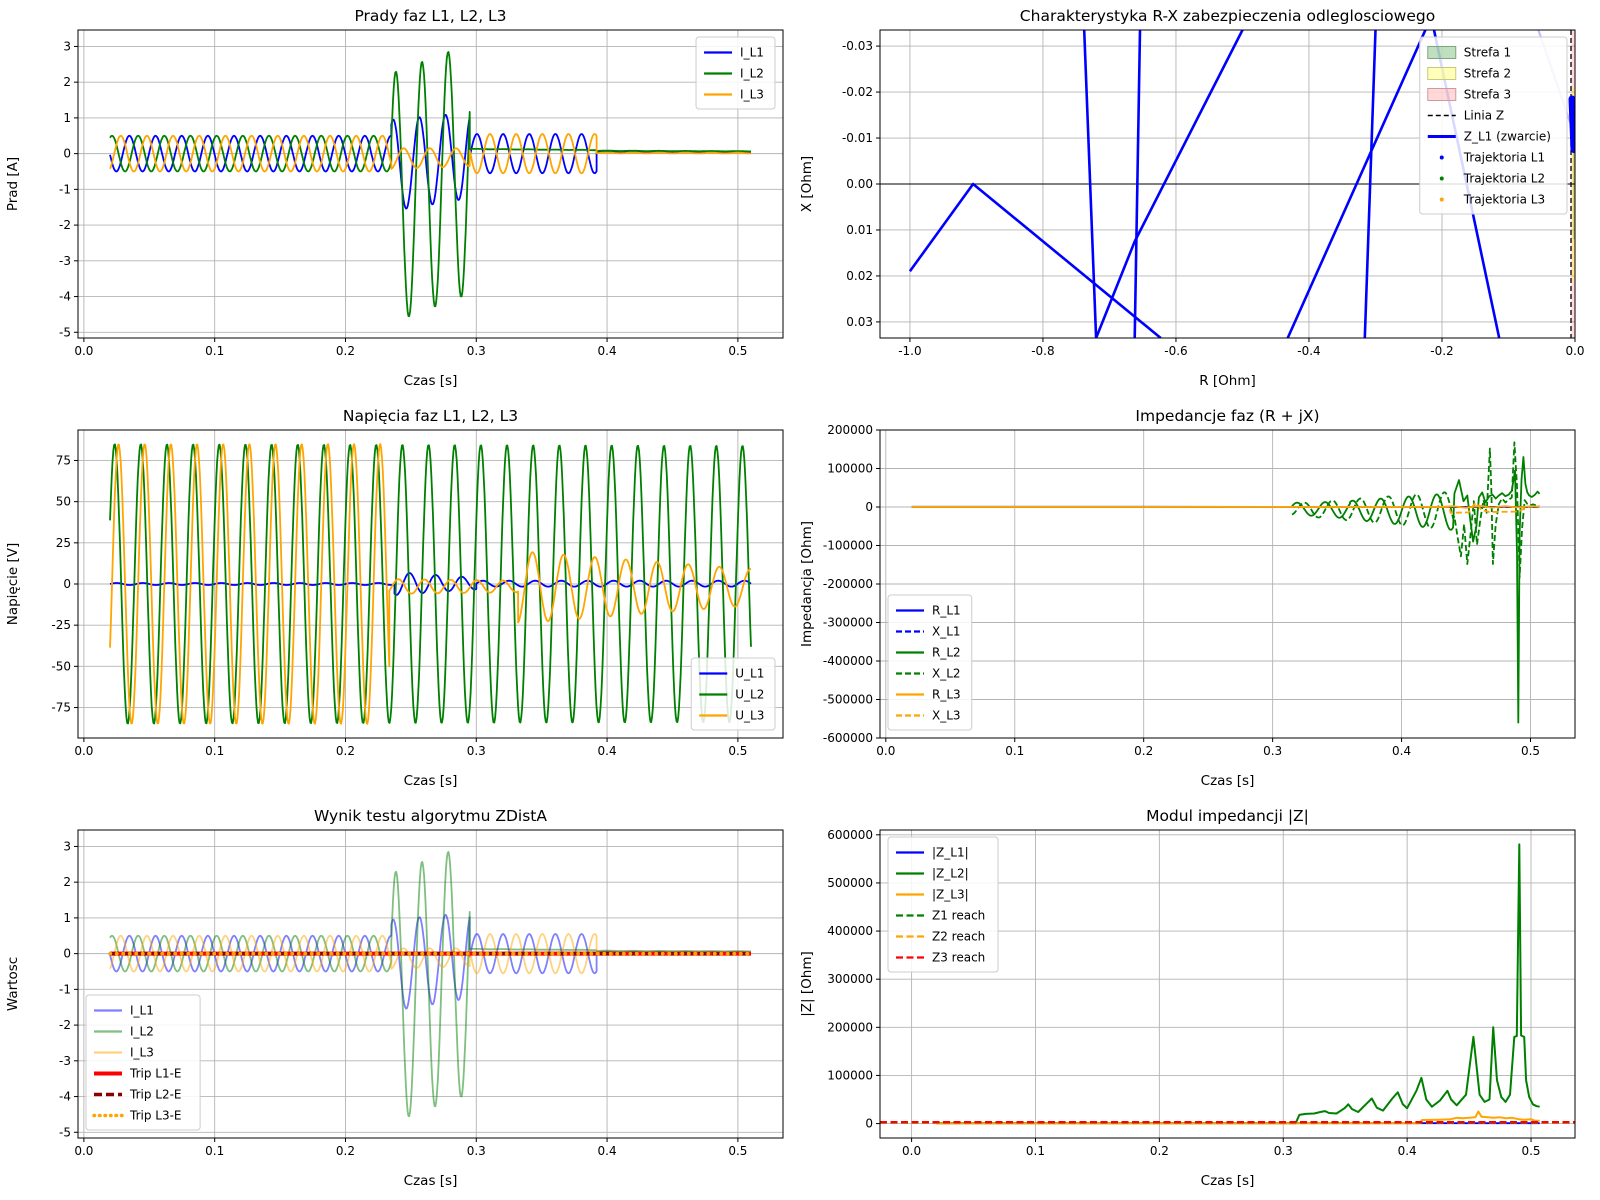 Image resolution: width=1600 pixels, height=1200 pixels. I want to click on legend-label: Z3 reach, so click(958, 958).